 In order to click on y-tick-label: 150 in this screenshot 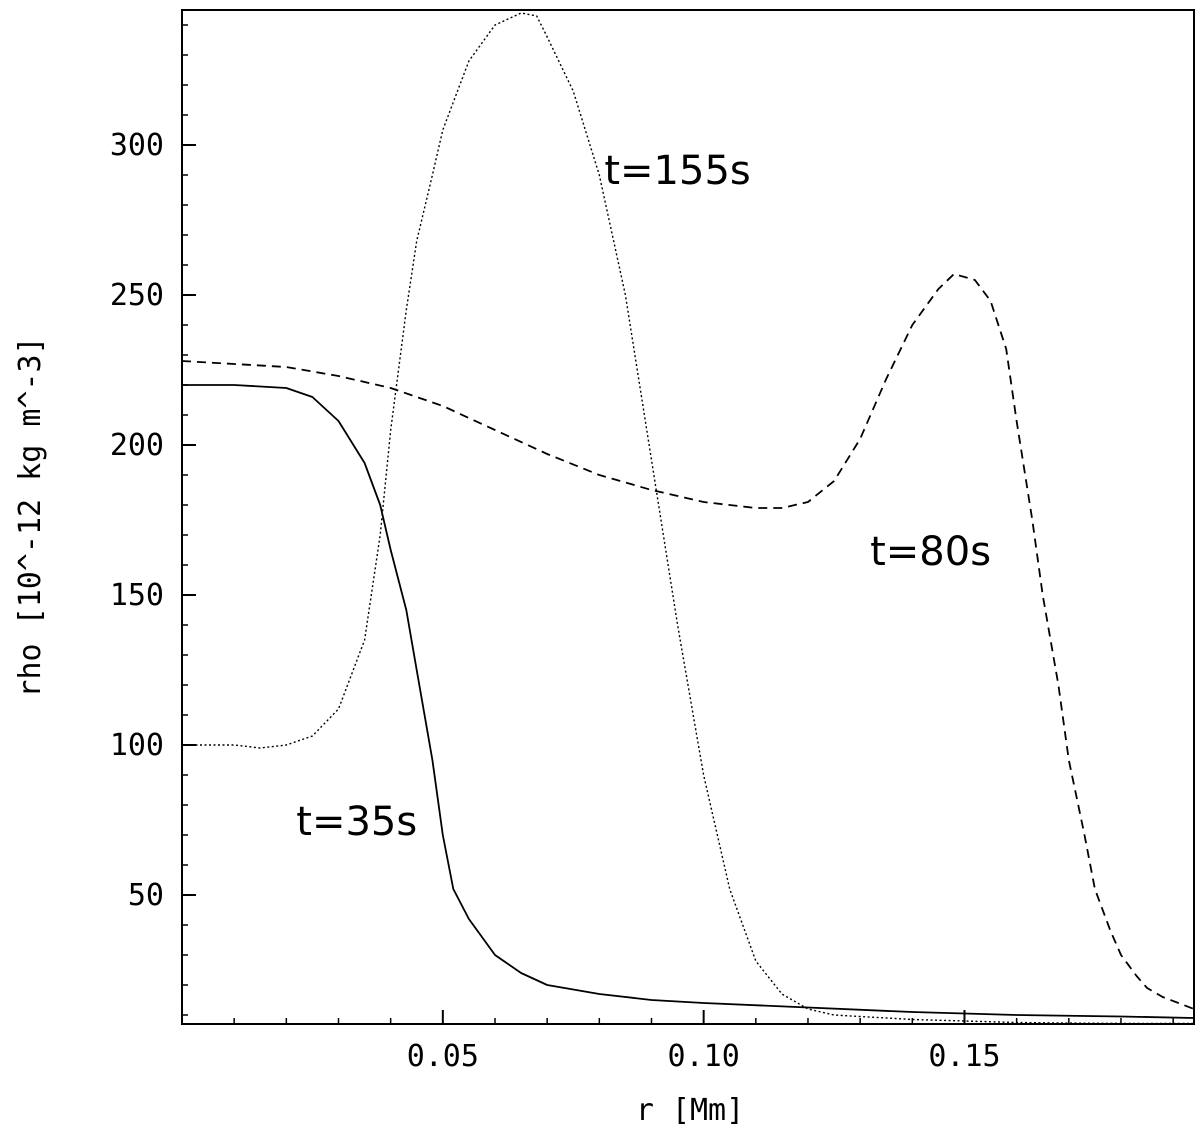, I will do `click(137, 595)`.